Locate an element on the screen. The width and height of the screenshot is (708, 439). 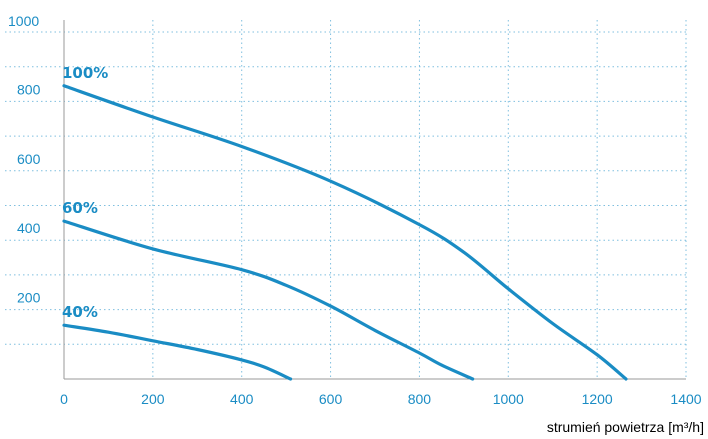
y-tick-label: 1000 is located at coordinates (23, 21).